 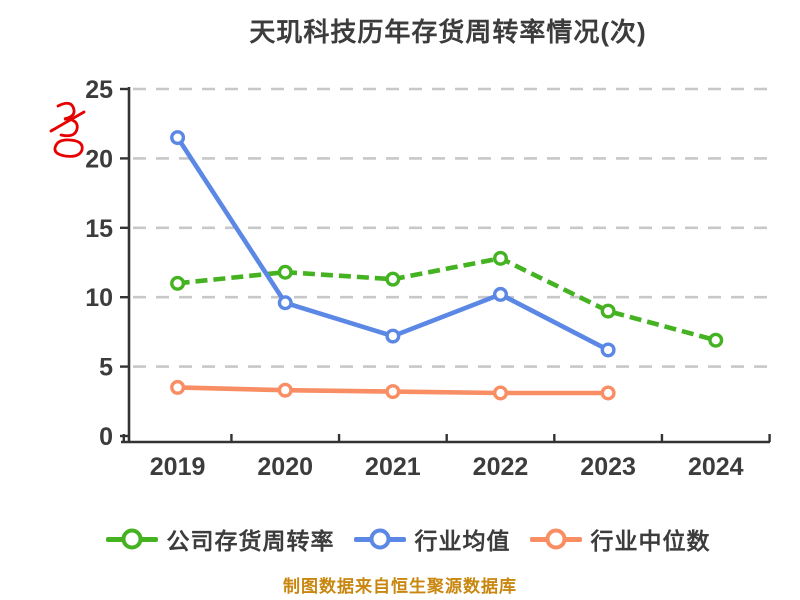 I want to click on legend-label-company: 公司存货周转率, so click(x=250, y=541).